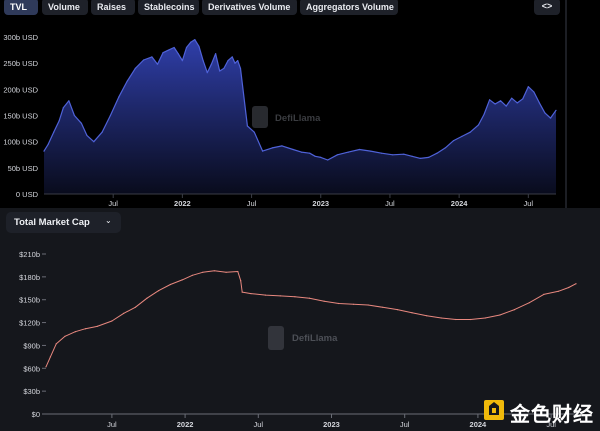 The image size is (600, 431). What do you see at coordinates (108, 220) in the screenshot?
I see `chevron-down-icon: ⌄` at bounding box center [108, 220].